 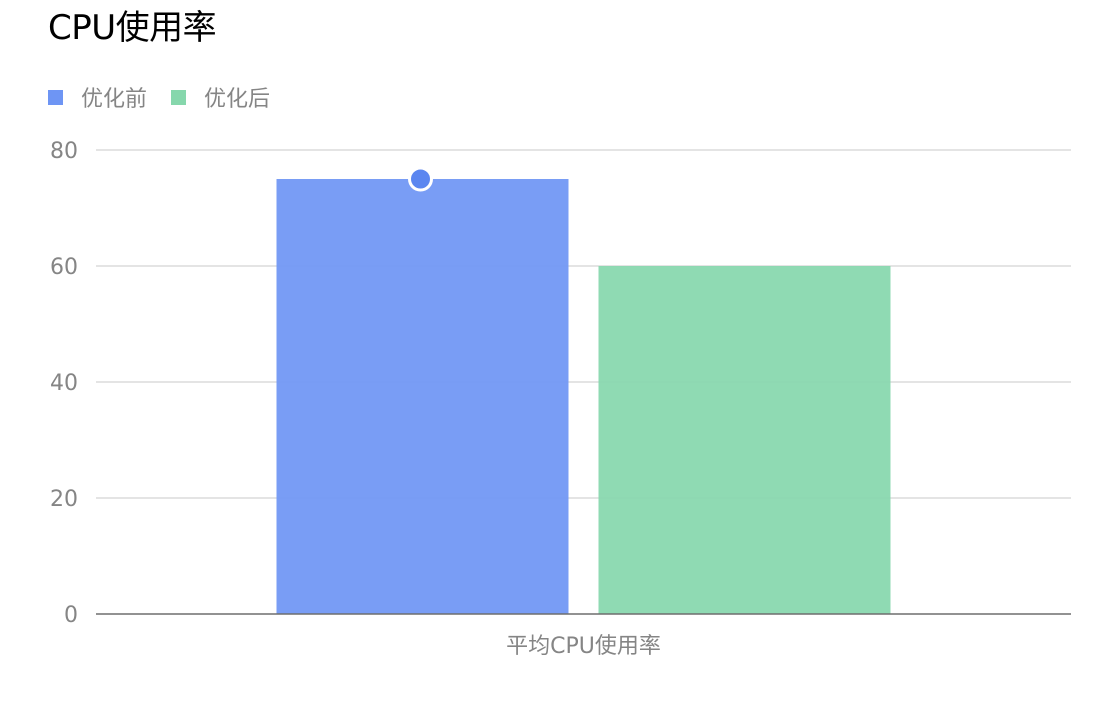 I want to click on legend-item-after: 优化后, so click(x=220, y=97).